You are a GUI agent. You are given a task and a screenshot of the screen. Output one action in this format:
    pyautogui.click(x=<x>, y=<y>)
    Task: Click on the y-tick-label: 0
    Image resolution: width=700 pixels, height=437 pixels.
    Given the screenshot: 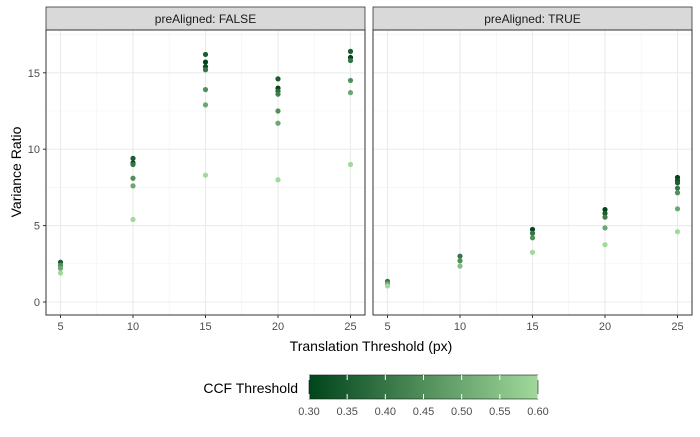 What is the action you would take?
    pyautogui.click(x=37, y=303)
    